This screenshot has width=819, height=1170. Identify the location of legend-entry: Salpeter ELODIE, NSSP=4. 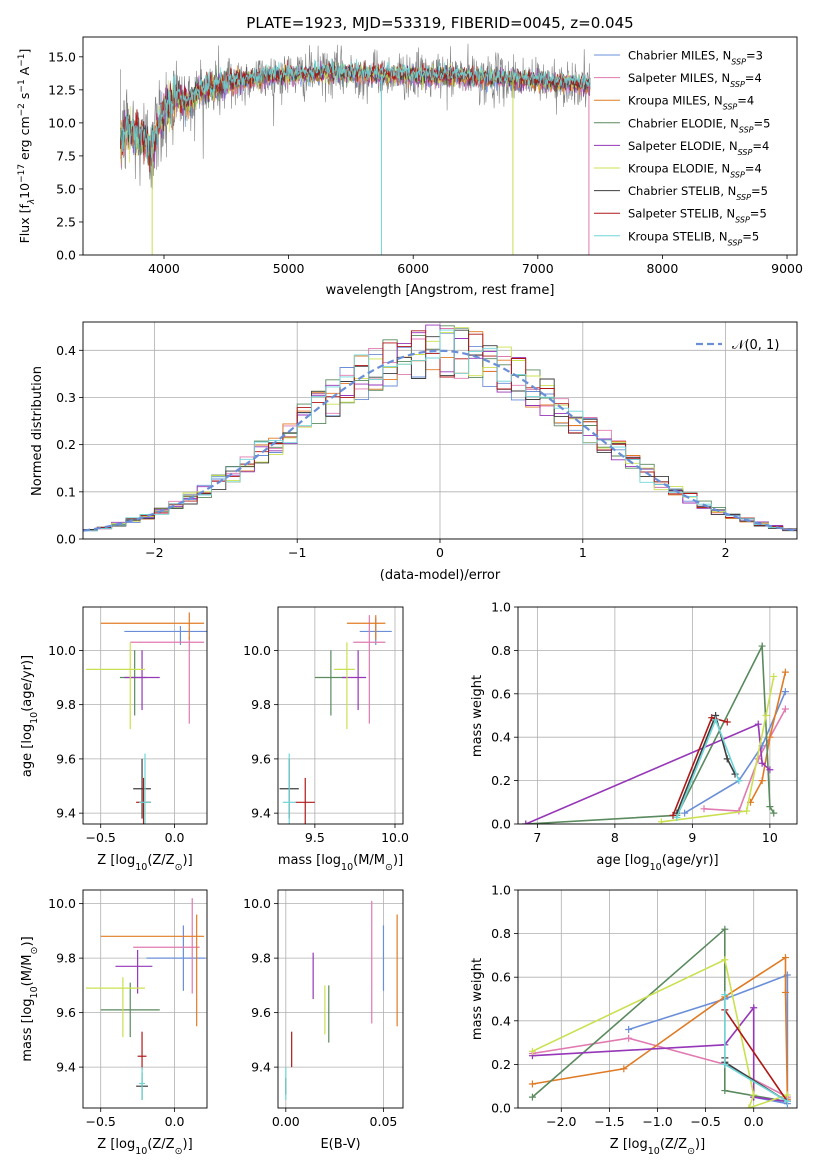
(698, 148).